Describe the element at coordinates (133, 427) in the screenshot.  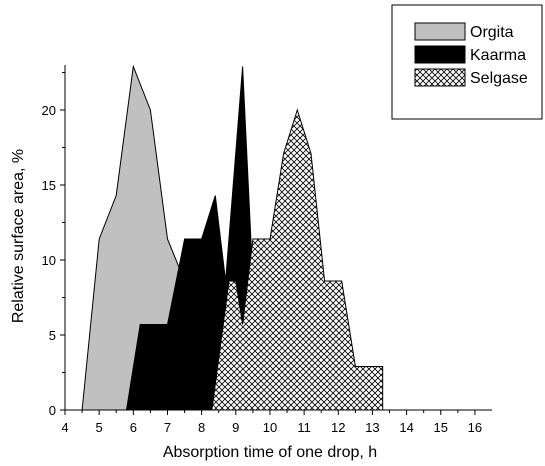
I see `x-tick-label: 6` at that location.